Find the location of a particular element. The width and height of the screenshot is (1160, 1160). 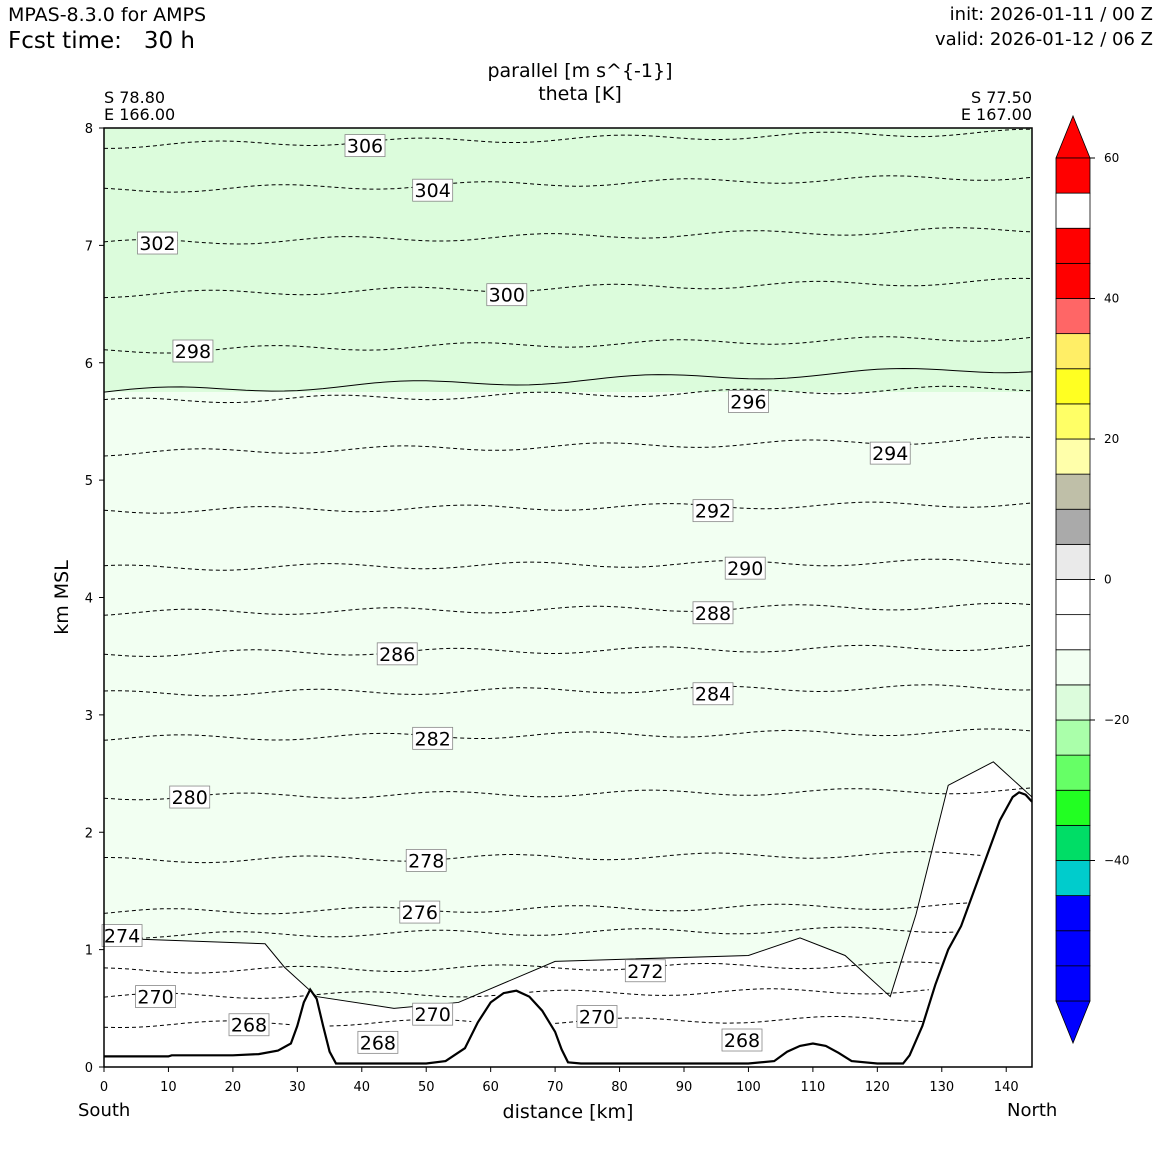

contour-label-284: 284 is located at coordinates (713, 695).